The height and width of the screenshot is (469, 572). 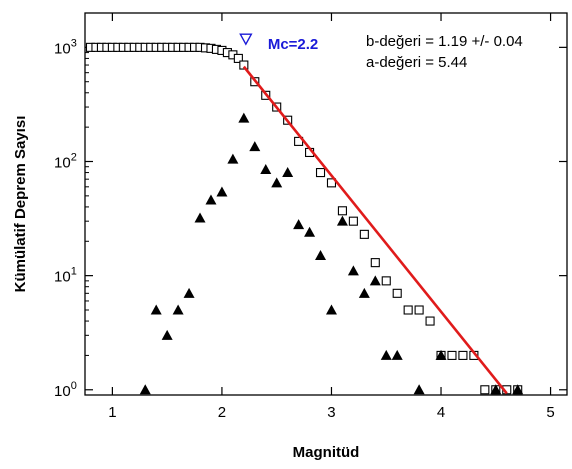 I want to click on y-axis-title: Kümülatif Deprem Sayısı, so click(x=20, y=204).